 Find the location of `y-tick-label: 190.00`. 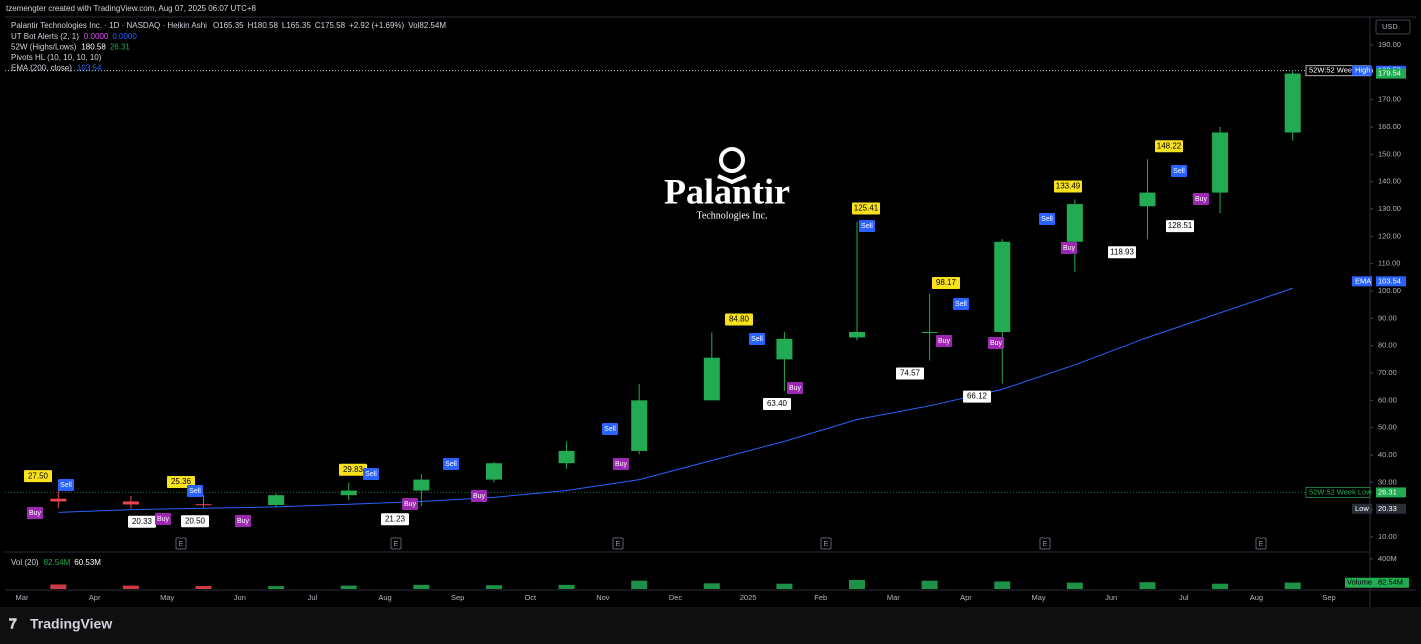

y-tick-label: 190.00 is located at coordinates (1389, 44).